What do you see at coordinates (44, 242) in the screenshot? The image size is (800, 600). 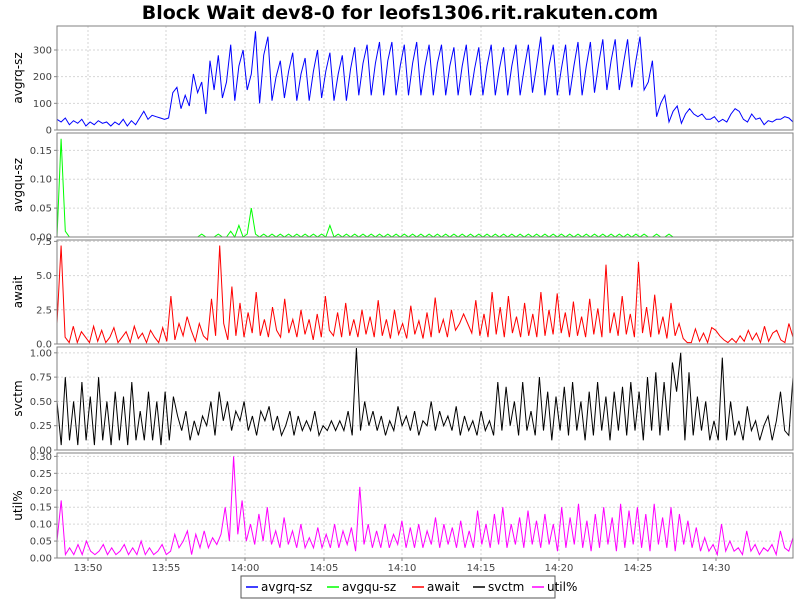 I see `y-tick-label: 7.5` at bounding box center [44, 242].